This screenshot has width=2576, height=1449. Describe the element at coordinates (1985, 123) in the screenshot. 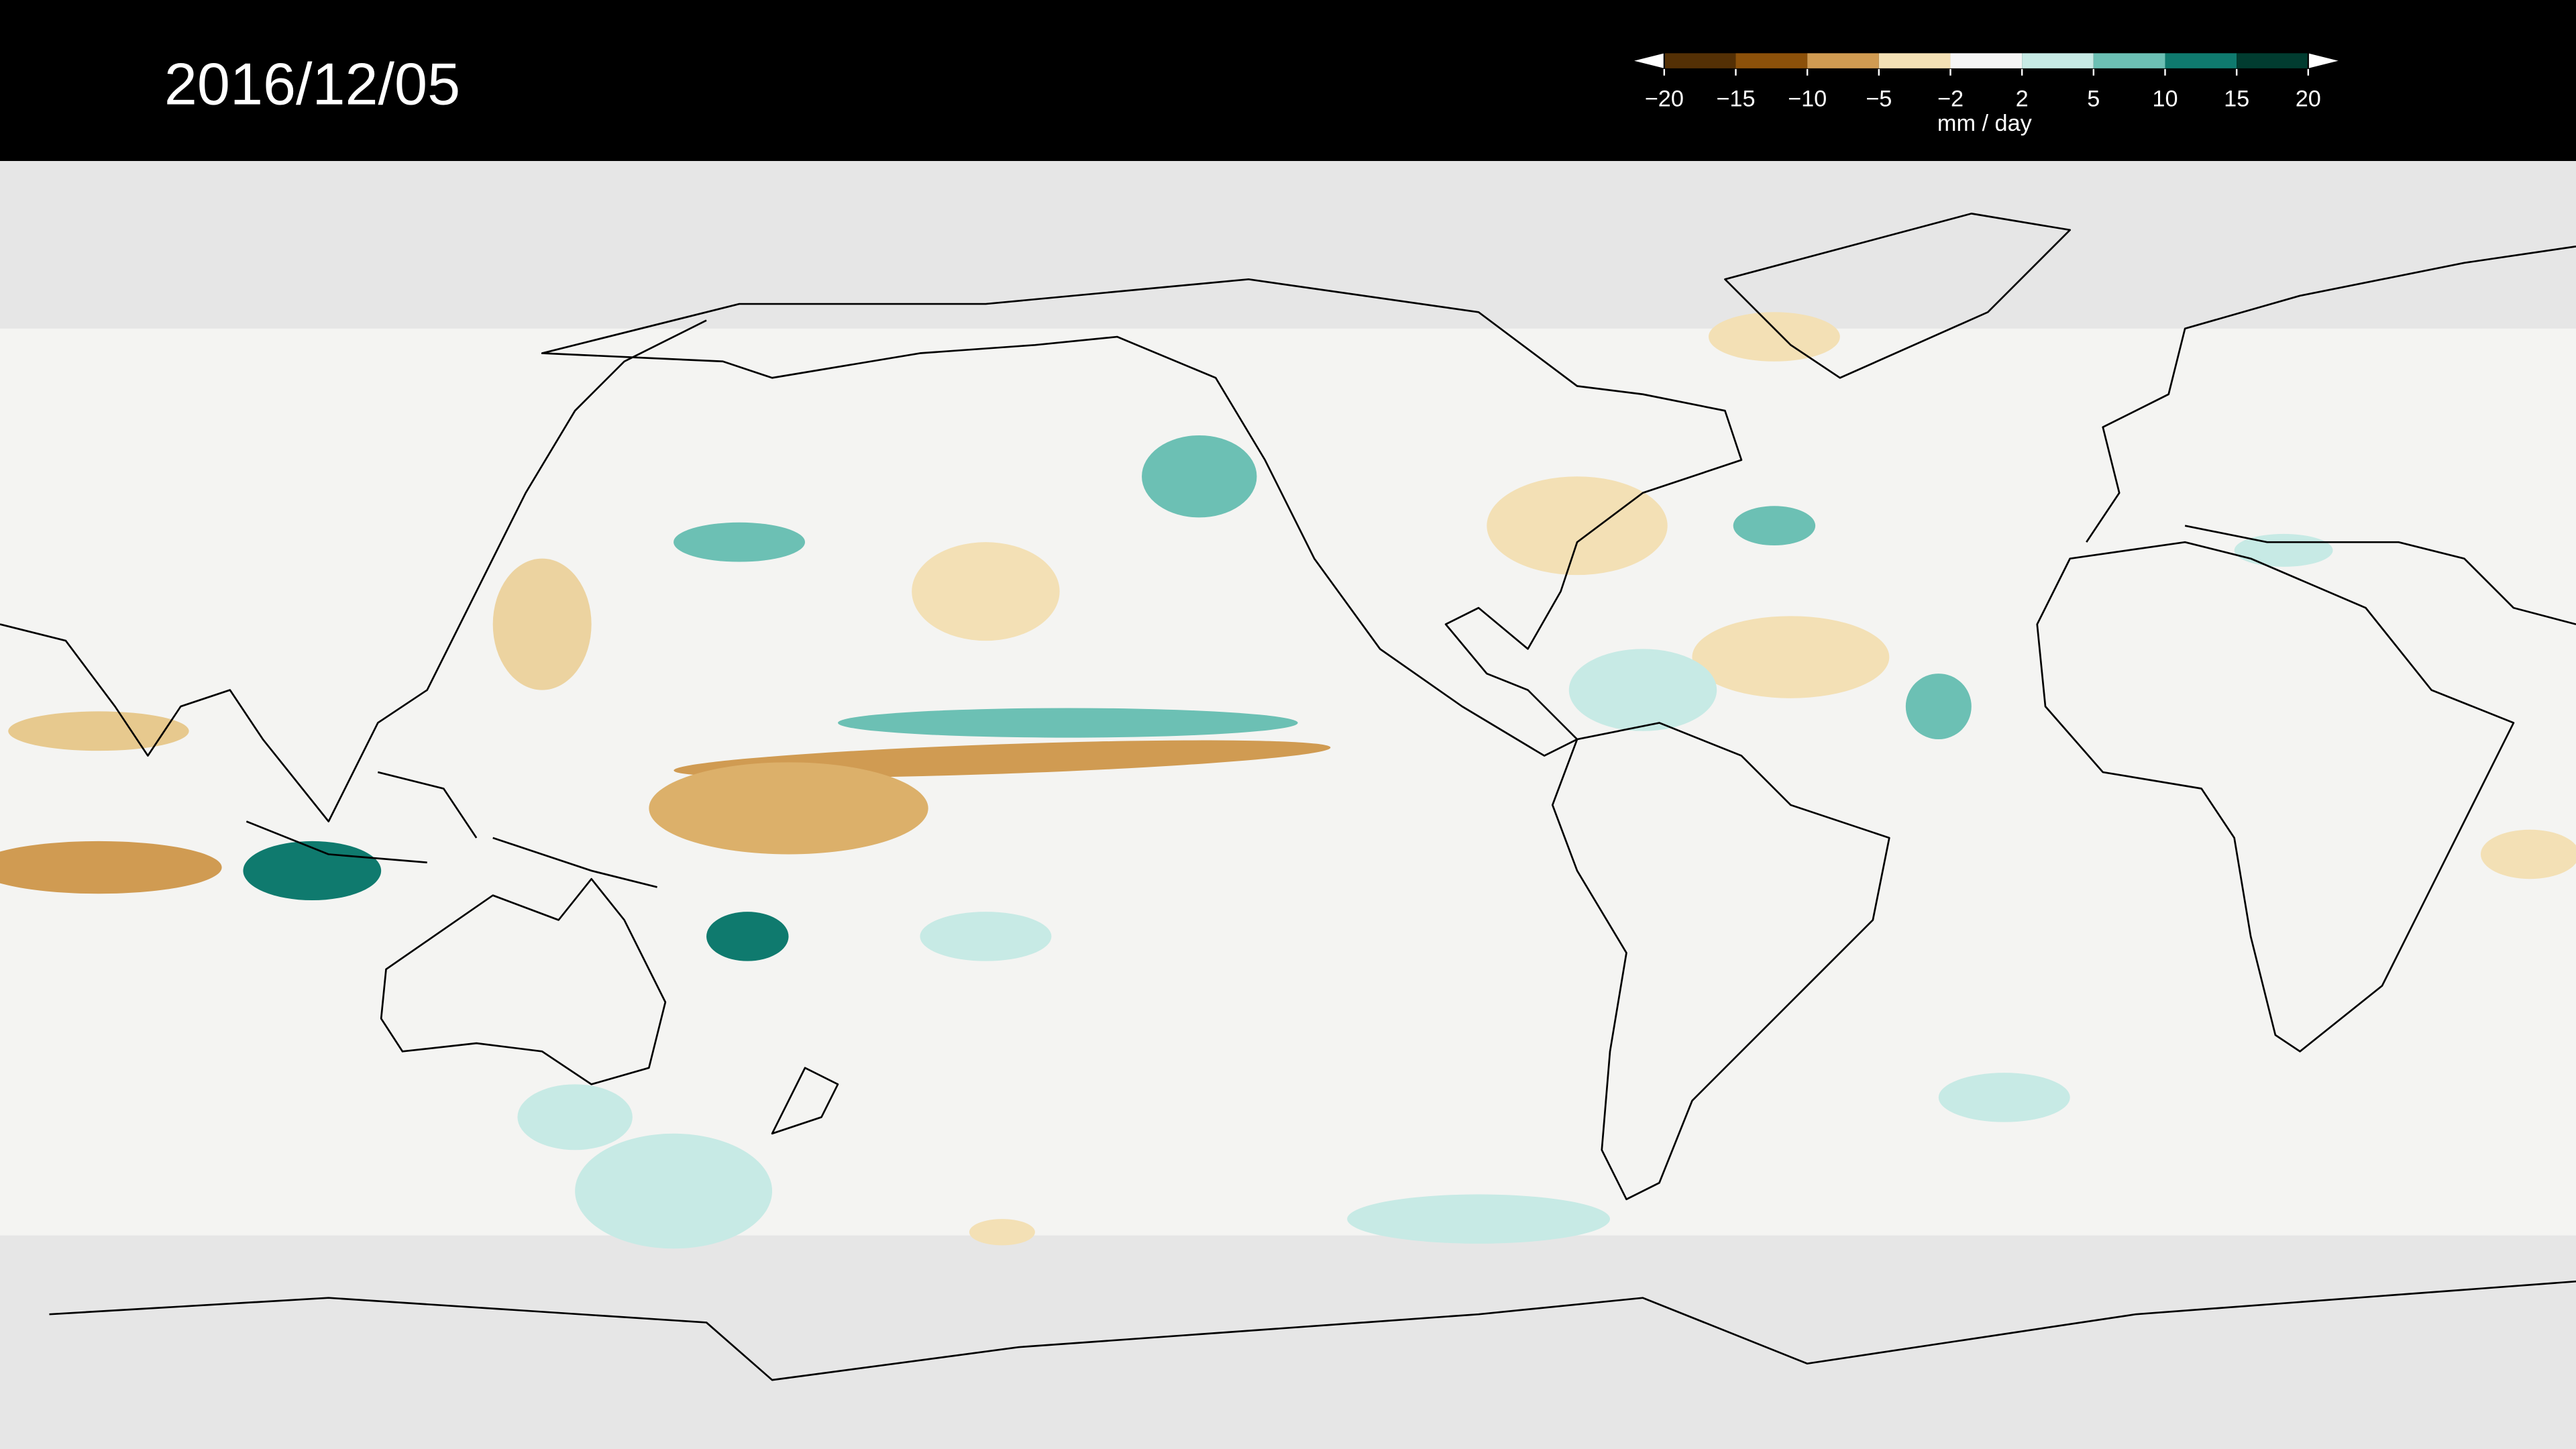

I see `colorbar-unit: mm / day` at that location.